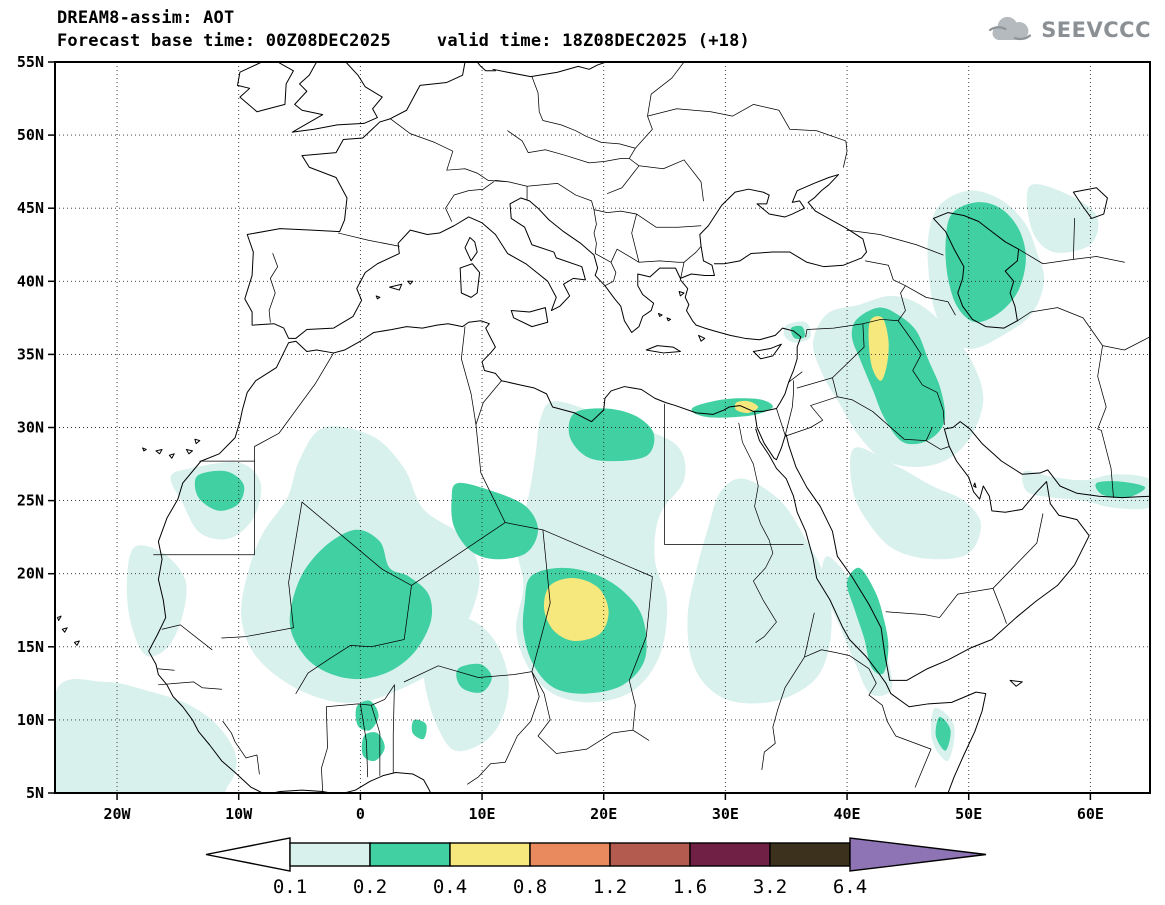 The width and height of the screenshot is (1165, 905). I want to click on legend-label: 6.4, so click(850, 887).